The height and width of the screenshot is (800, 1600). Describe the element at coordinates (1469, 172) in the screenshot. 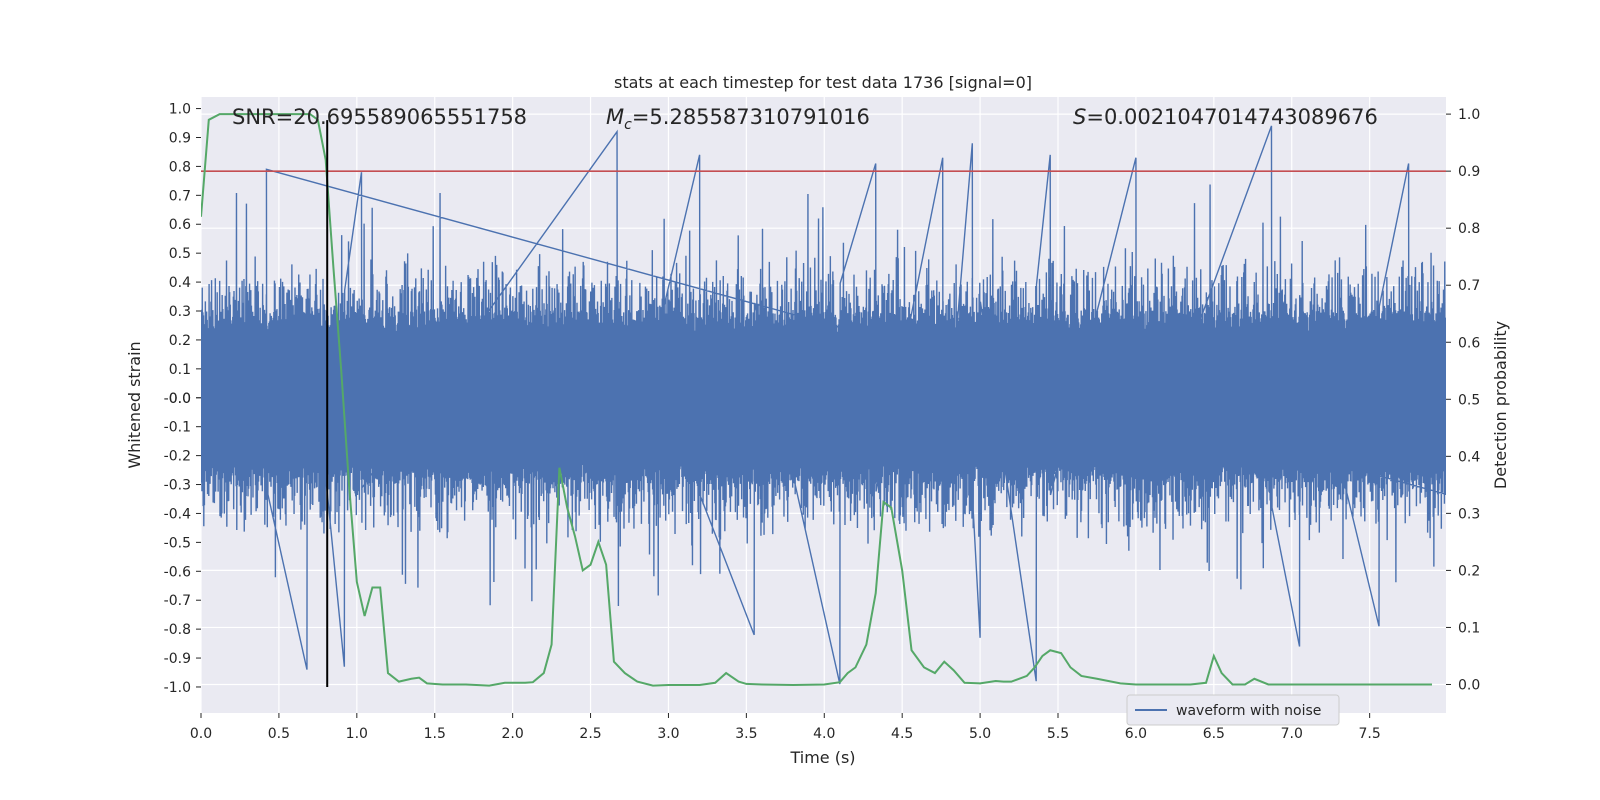

I see `y-right-tick-label: 0.9` at that location.